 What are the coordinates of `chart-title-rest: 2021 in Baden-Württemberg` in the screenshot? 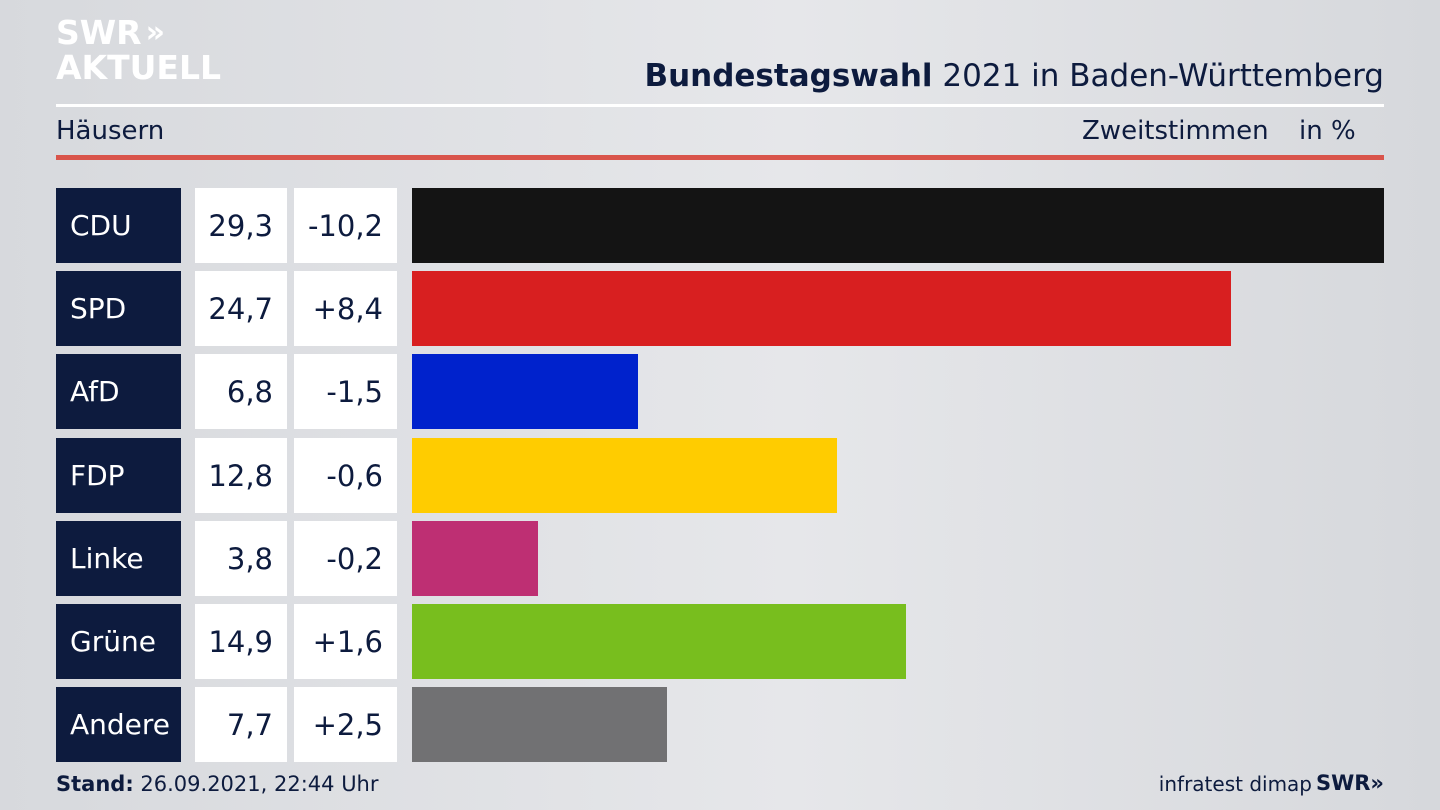 It's located at (1163, 76).